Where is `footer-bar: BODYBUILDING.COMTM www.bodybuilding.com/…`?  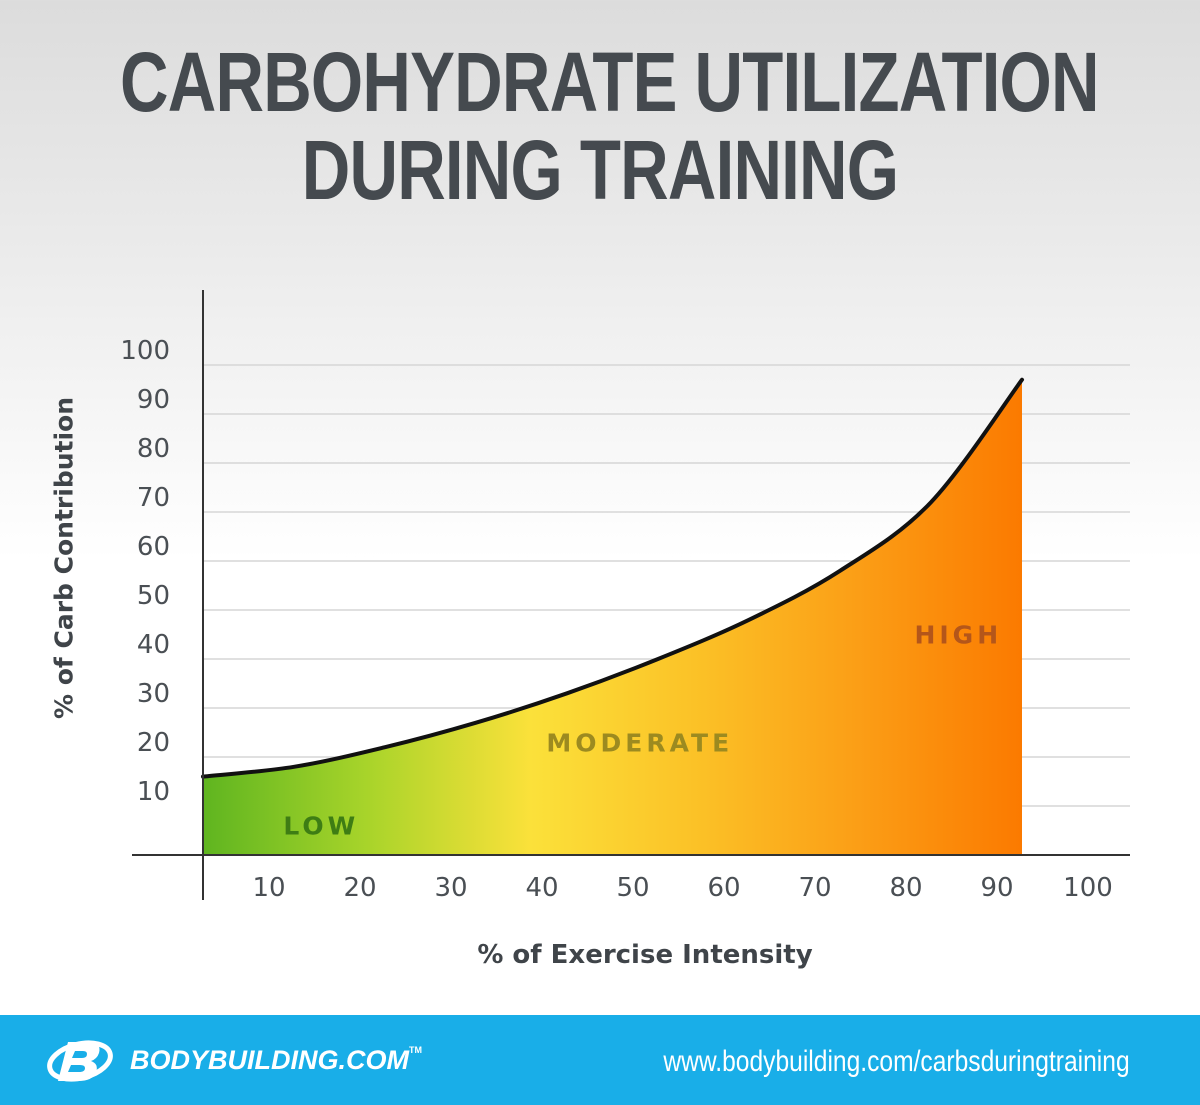 footer-bar: BODYBUILDING.COMTM www.bodybuilding.com/… is located at coordinates (600, 1060).